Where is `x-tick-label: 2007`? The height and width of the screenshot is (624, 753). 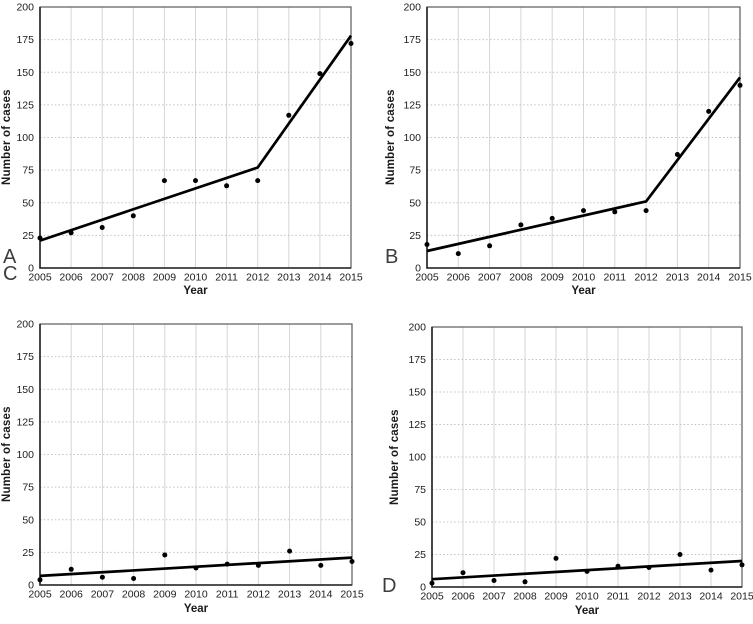
x-tick-label: 2007 is located at coordinates (494, 597).